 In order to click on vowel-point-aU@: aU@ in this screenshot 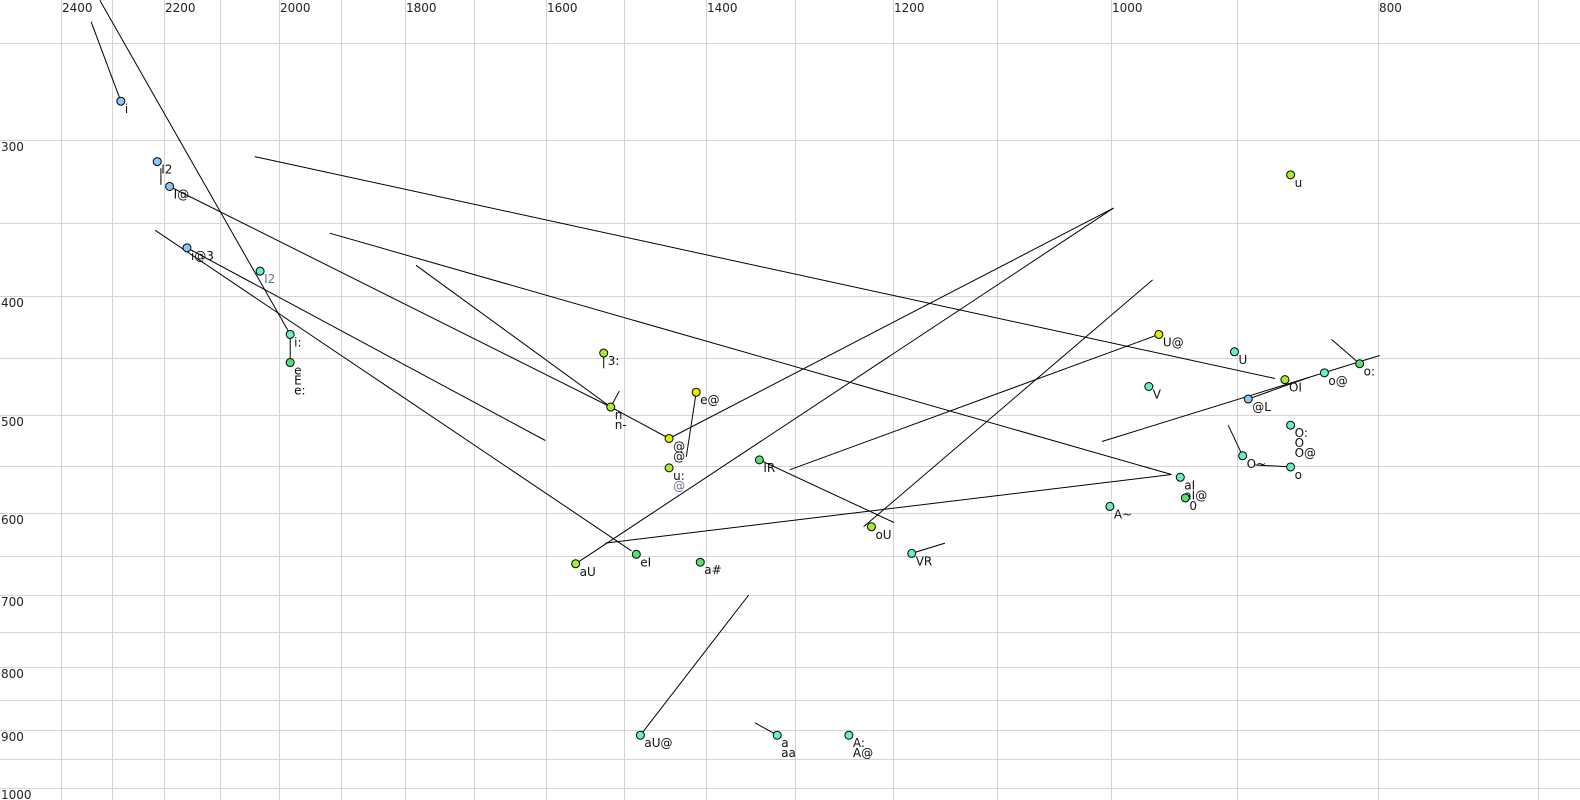, I will do `click(654, 740)`.